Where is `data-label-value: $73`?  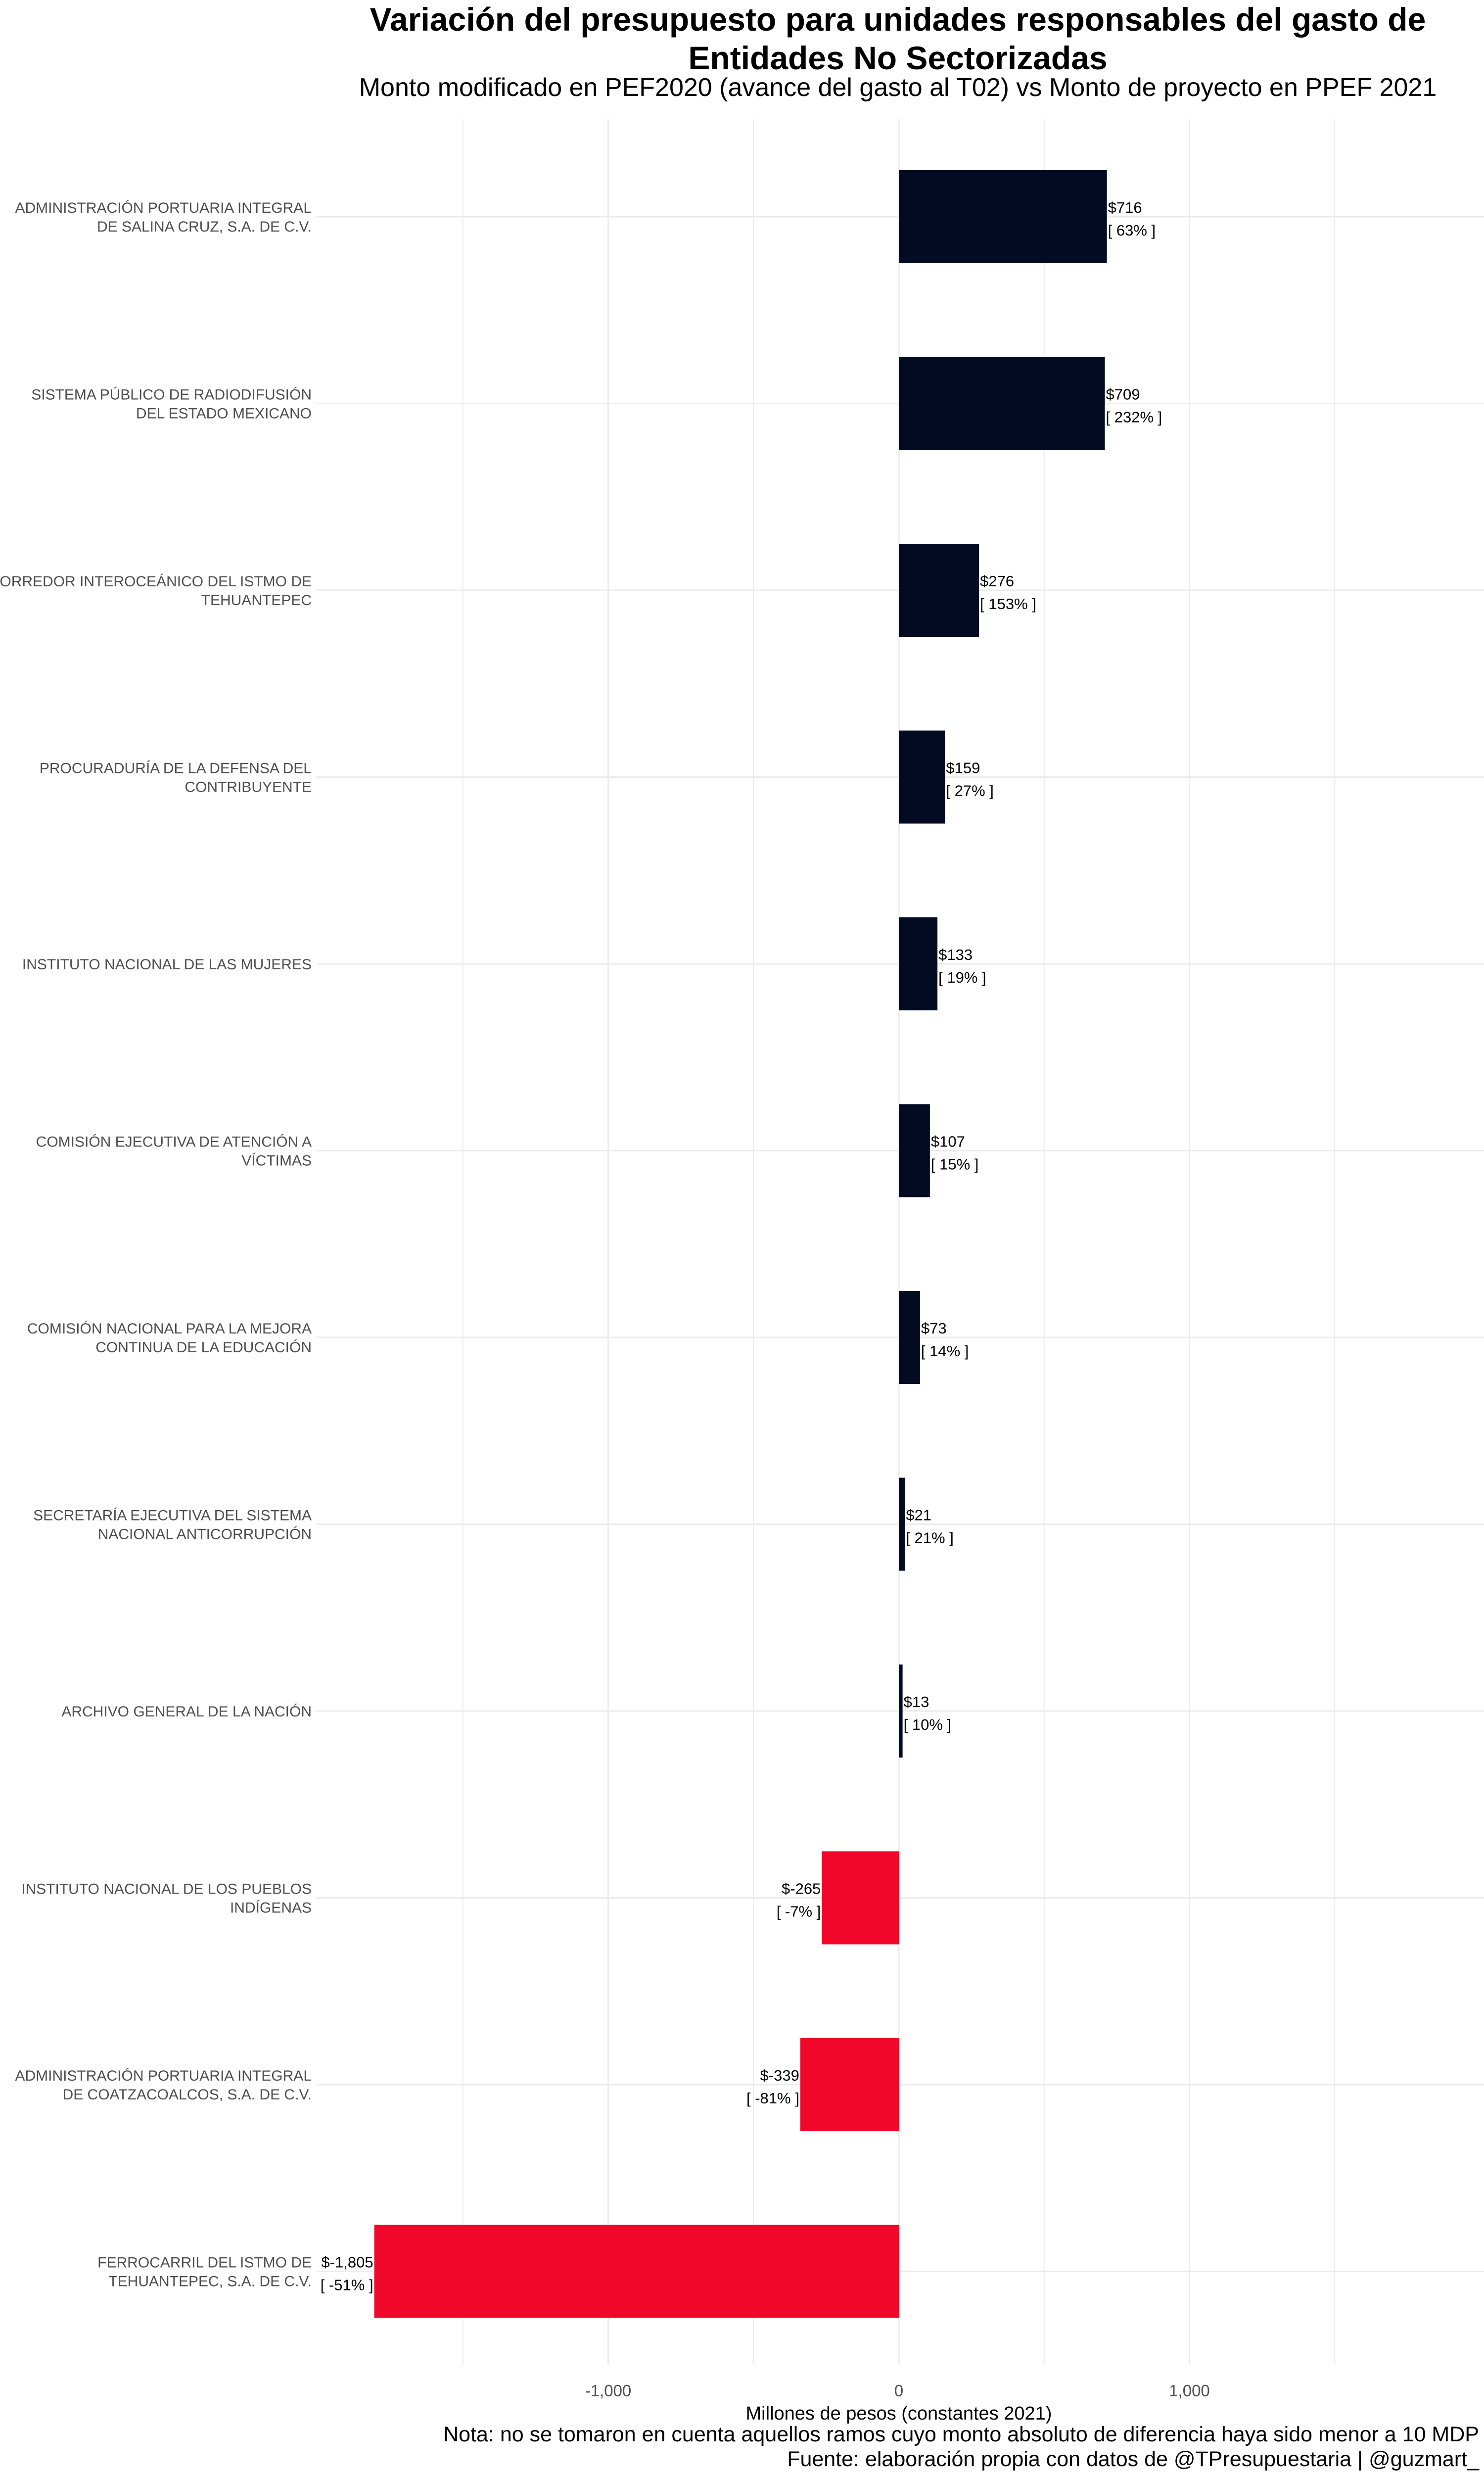 data-label-value: $73 is located at coordinates (934, 1329).